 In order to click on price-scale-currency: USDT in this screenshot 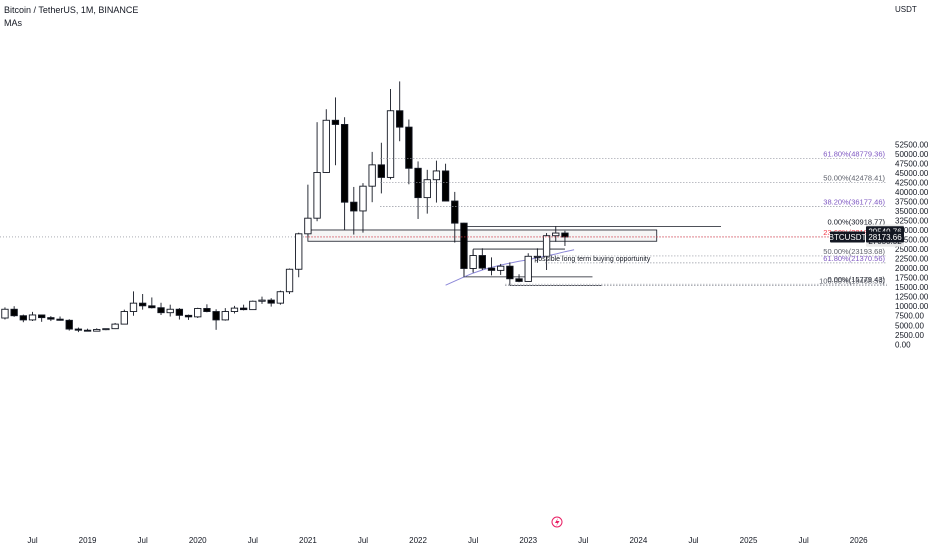, I will do `click(906, 9)`.